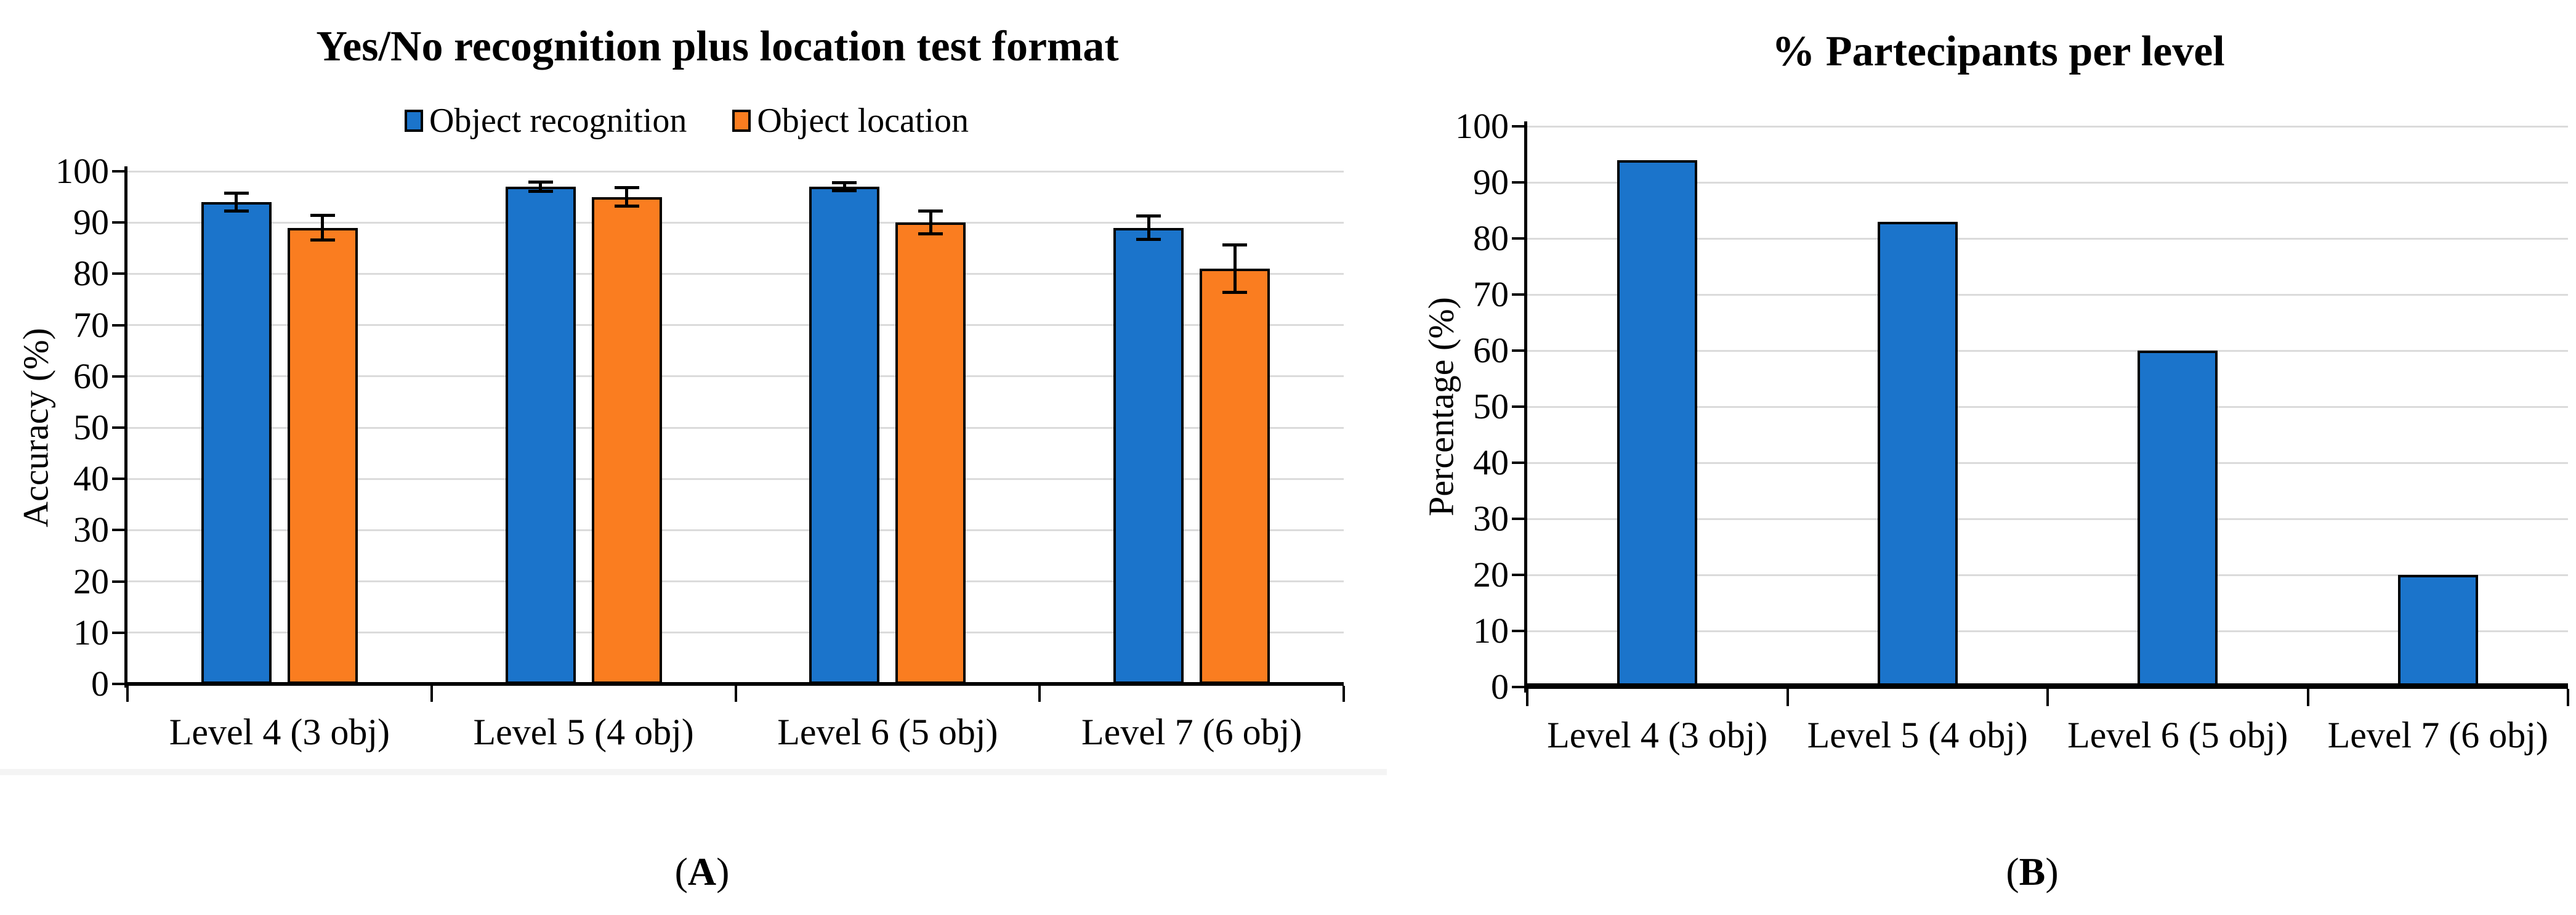 The width and height of the screenshot is (2576, 915). What do you see at coordinates (322, 455) in the screenshot?
I see `bar-series1-group0` at bounding box center [322, 455].